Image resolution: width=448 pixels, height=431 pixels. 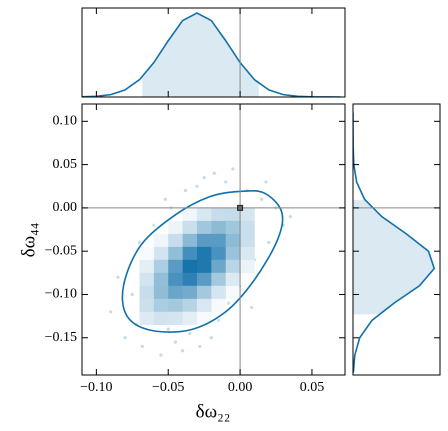 I want to click on y-tick-label: 0.10, so click(x=65, y=121).